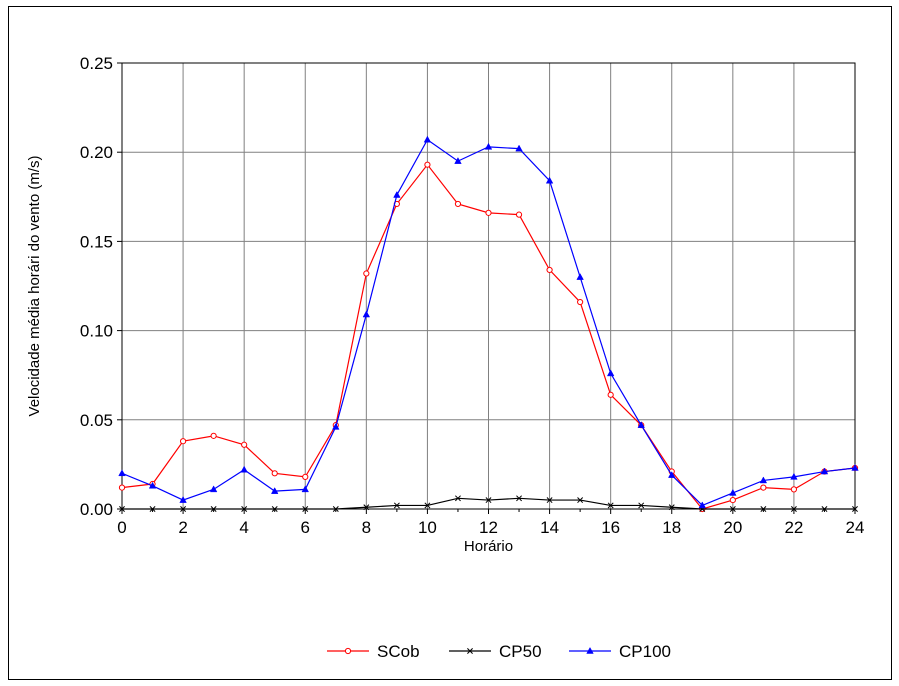  I want to click on x-tick-label: 24, so click(855, 527).